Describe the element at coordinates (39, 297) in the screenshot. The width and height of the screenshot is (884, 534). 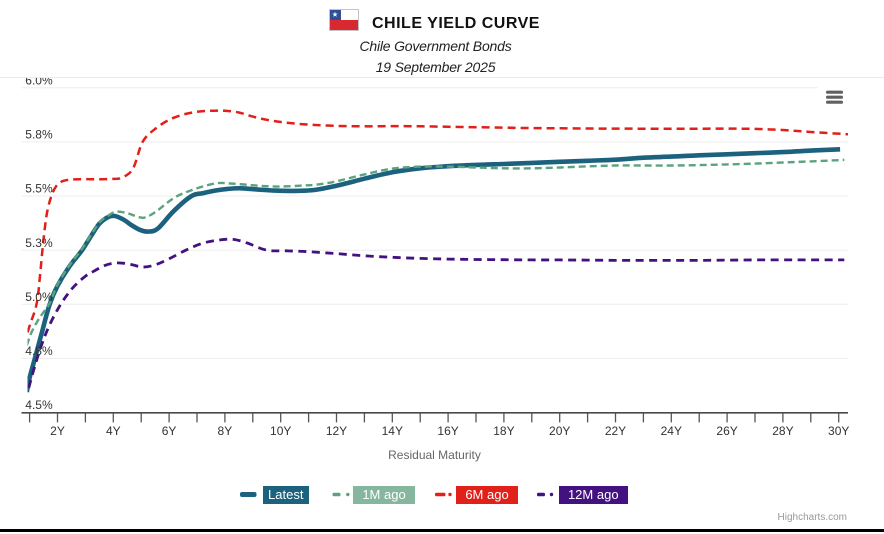
I see `svg-text: 5.0%` at that location.